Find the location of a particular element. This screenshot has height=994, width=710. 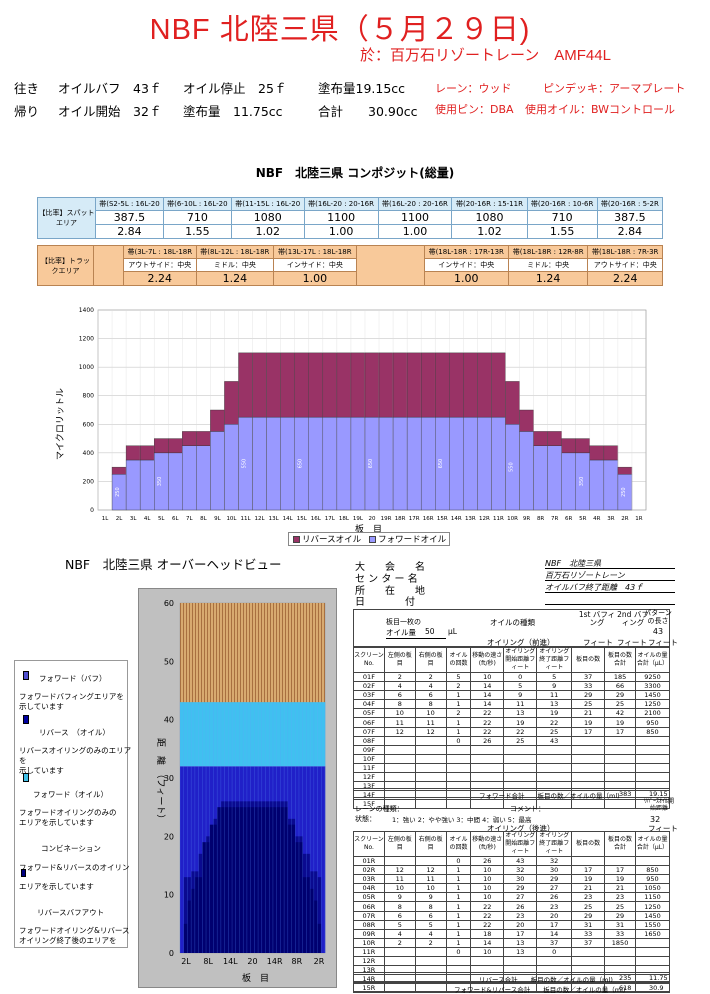

x-tick-label: 2R is located at coordinates (624, 519).